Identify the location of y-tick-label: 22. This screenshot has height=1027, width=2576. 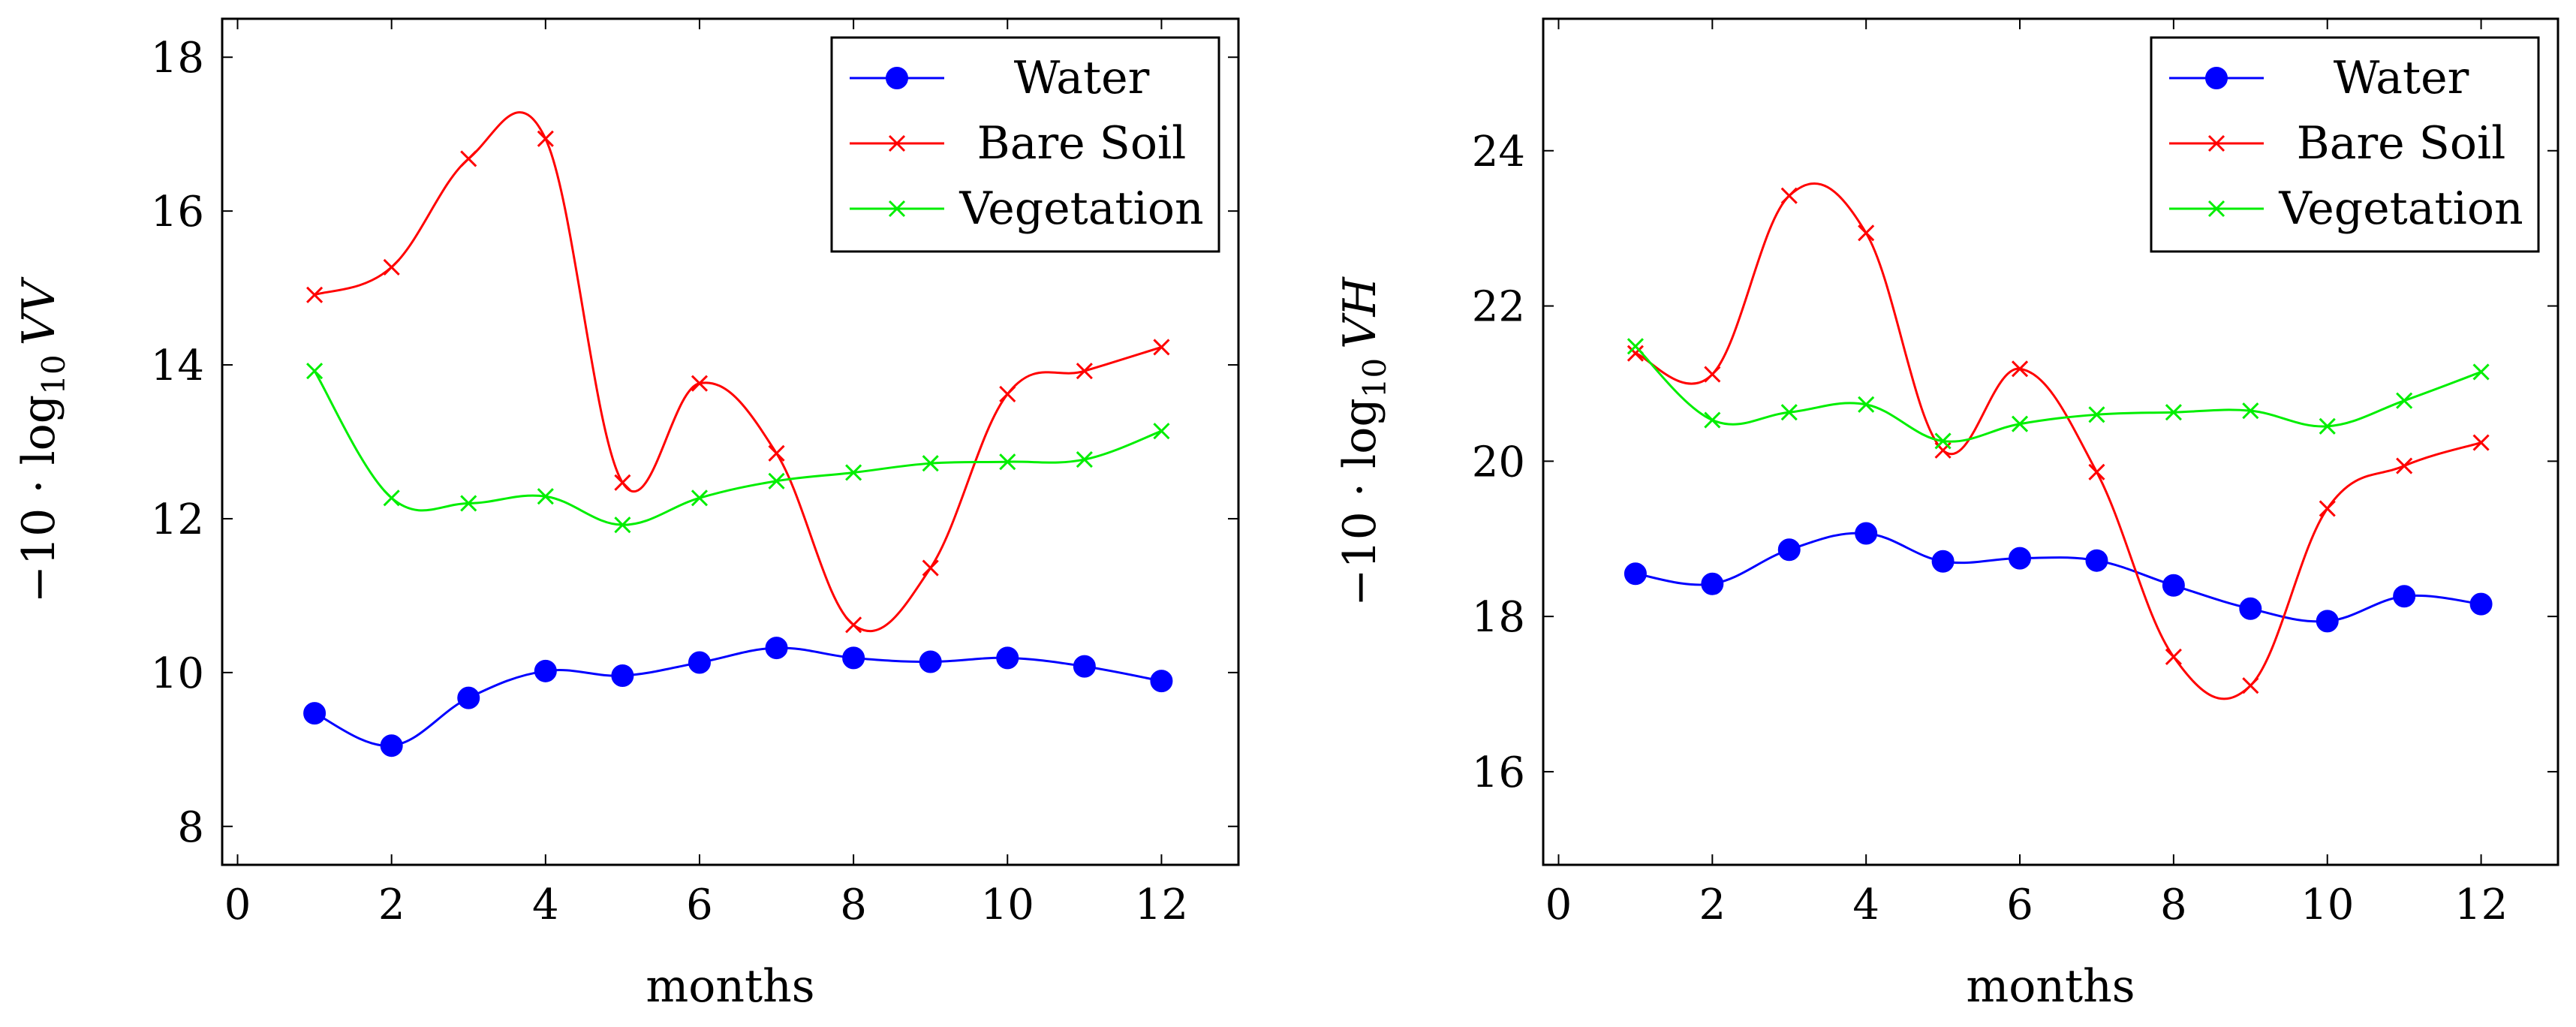
(1498, 307).